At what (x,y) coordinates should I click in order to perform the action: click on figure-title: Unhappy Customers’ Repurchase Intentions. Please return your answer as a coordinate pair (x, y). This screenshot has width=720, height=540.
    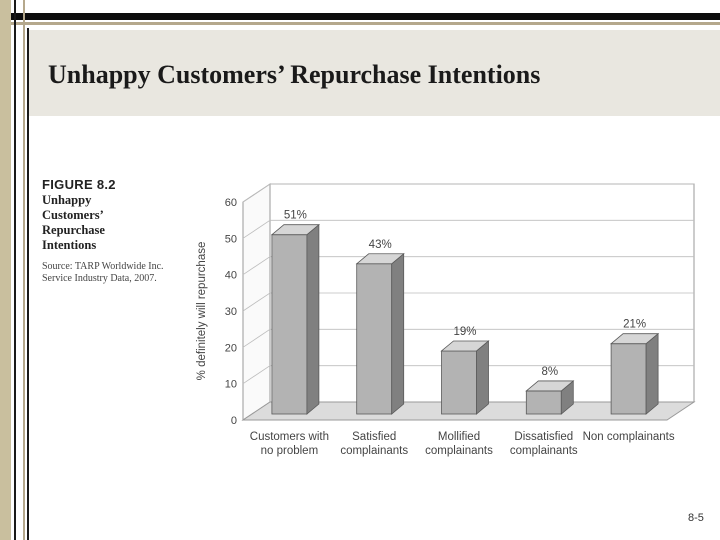
    Looking at the image, I should click on (117, 223).